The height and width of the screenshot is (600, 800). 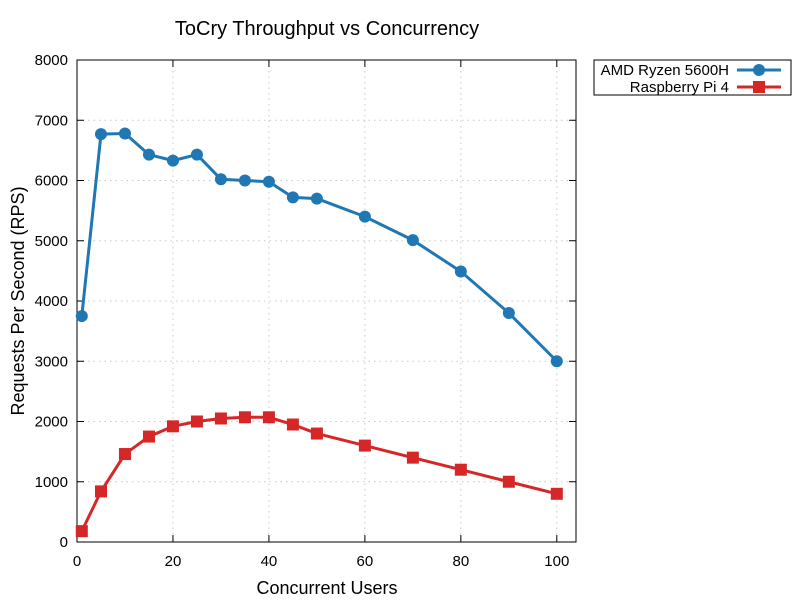 I want to click on x-tick-label: 80, so click(x=461, y=561).